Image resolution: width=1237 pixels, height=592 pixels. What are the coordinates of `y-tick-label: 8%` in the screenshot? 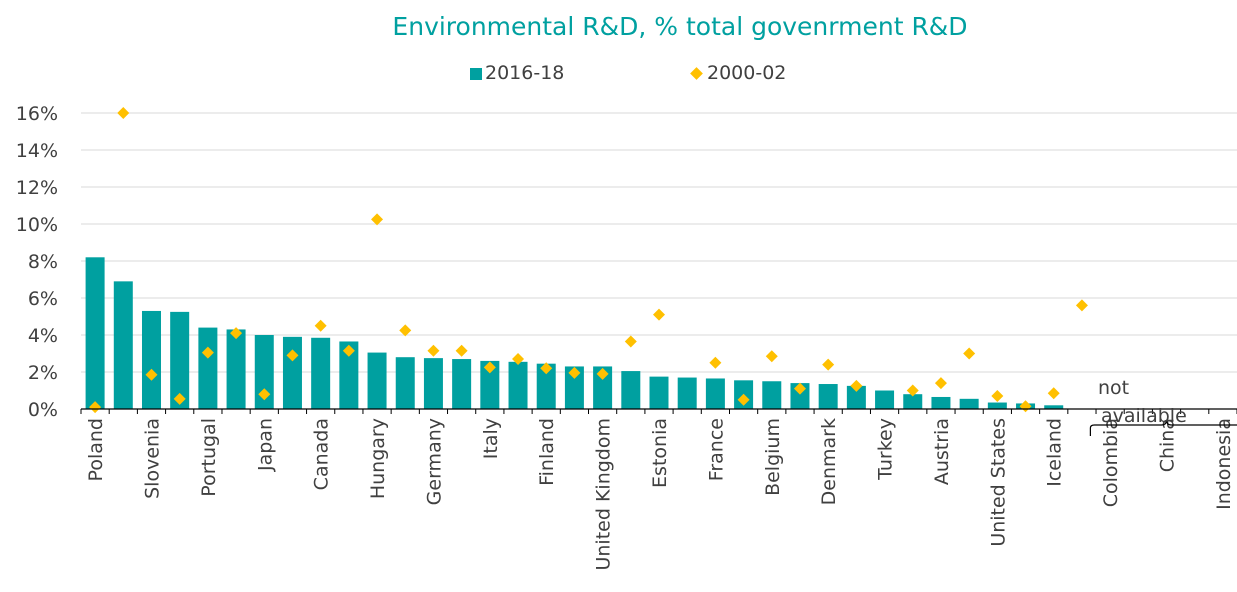 It's located at (43, 262).